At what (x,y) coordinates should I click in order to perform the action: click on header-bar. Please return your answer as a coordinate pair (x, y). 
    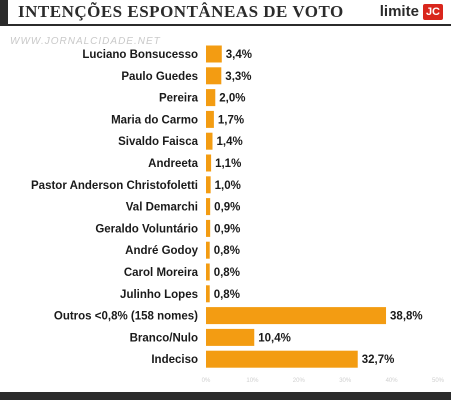
    Looking at the image, I should click on (225, 13).